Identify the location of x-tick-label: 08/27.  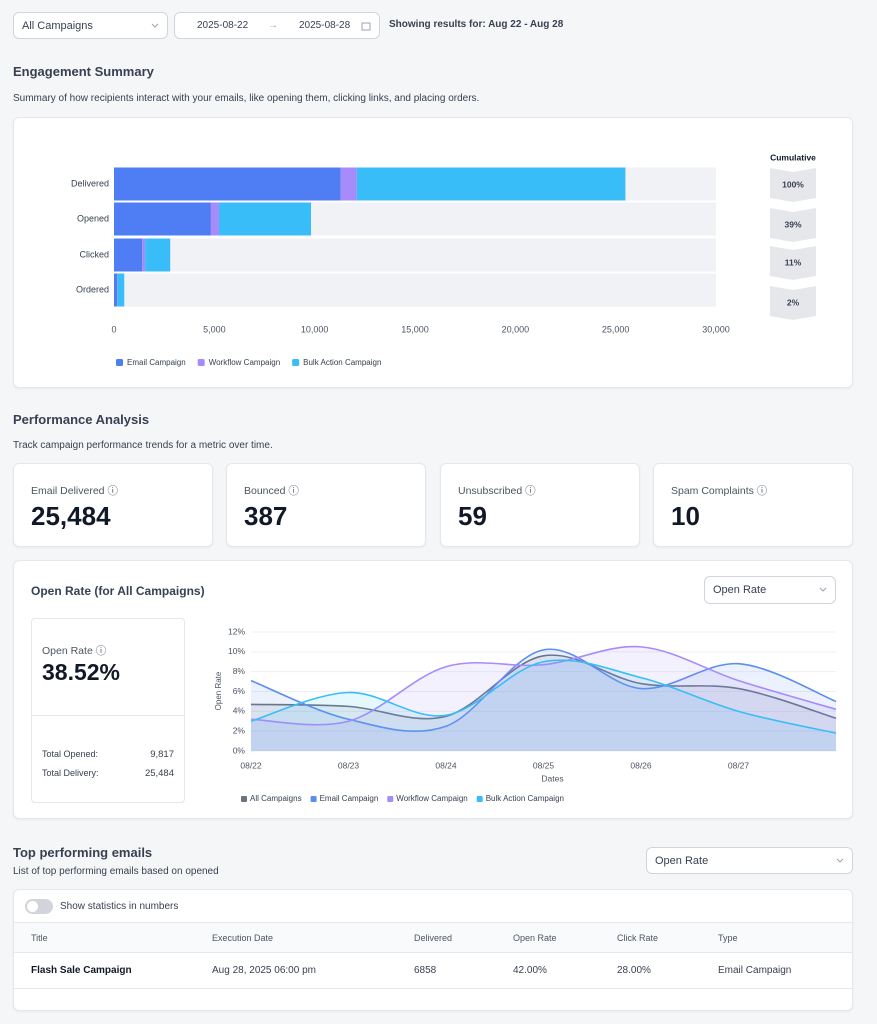
(739, 765).